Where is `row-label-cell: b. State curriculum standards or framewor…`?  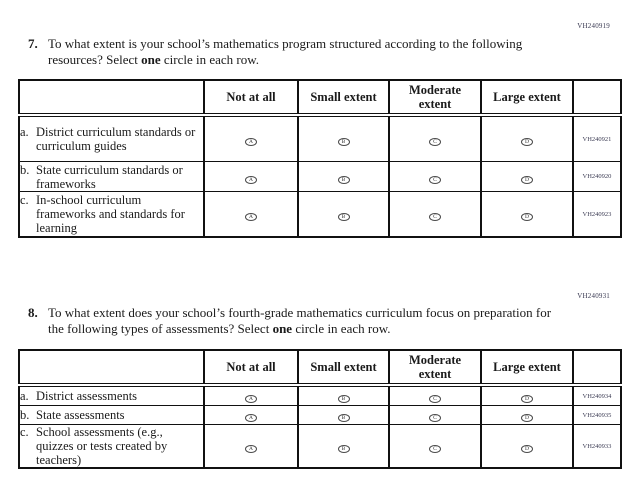 row-label-cell: b. State curriculum standards or framewor… is located at coordinates (111, 176).